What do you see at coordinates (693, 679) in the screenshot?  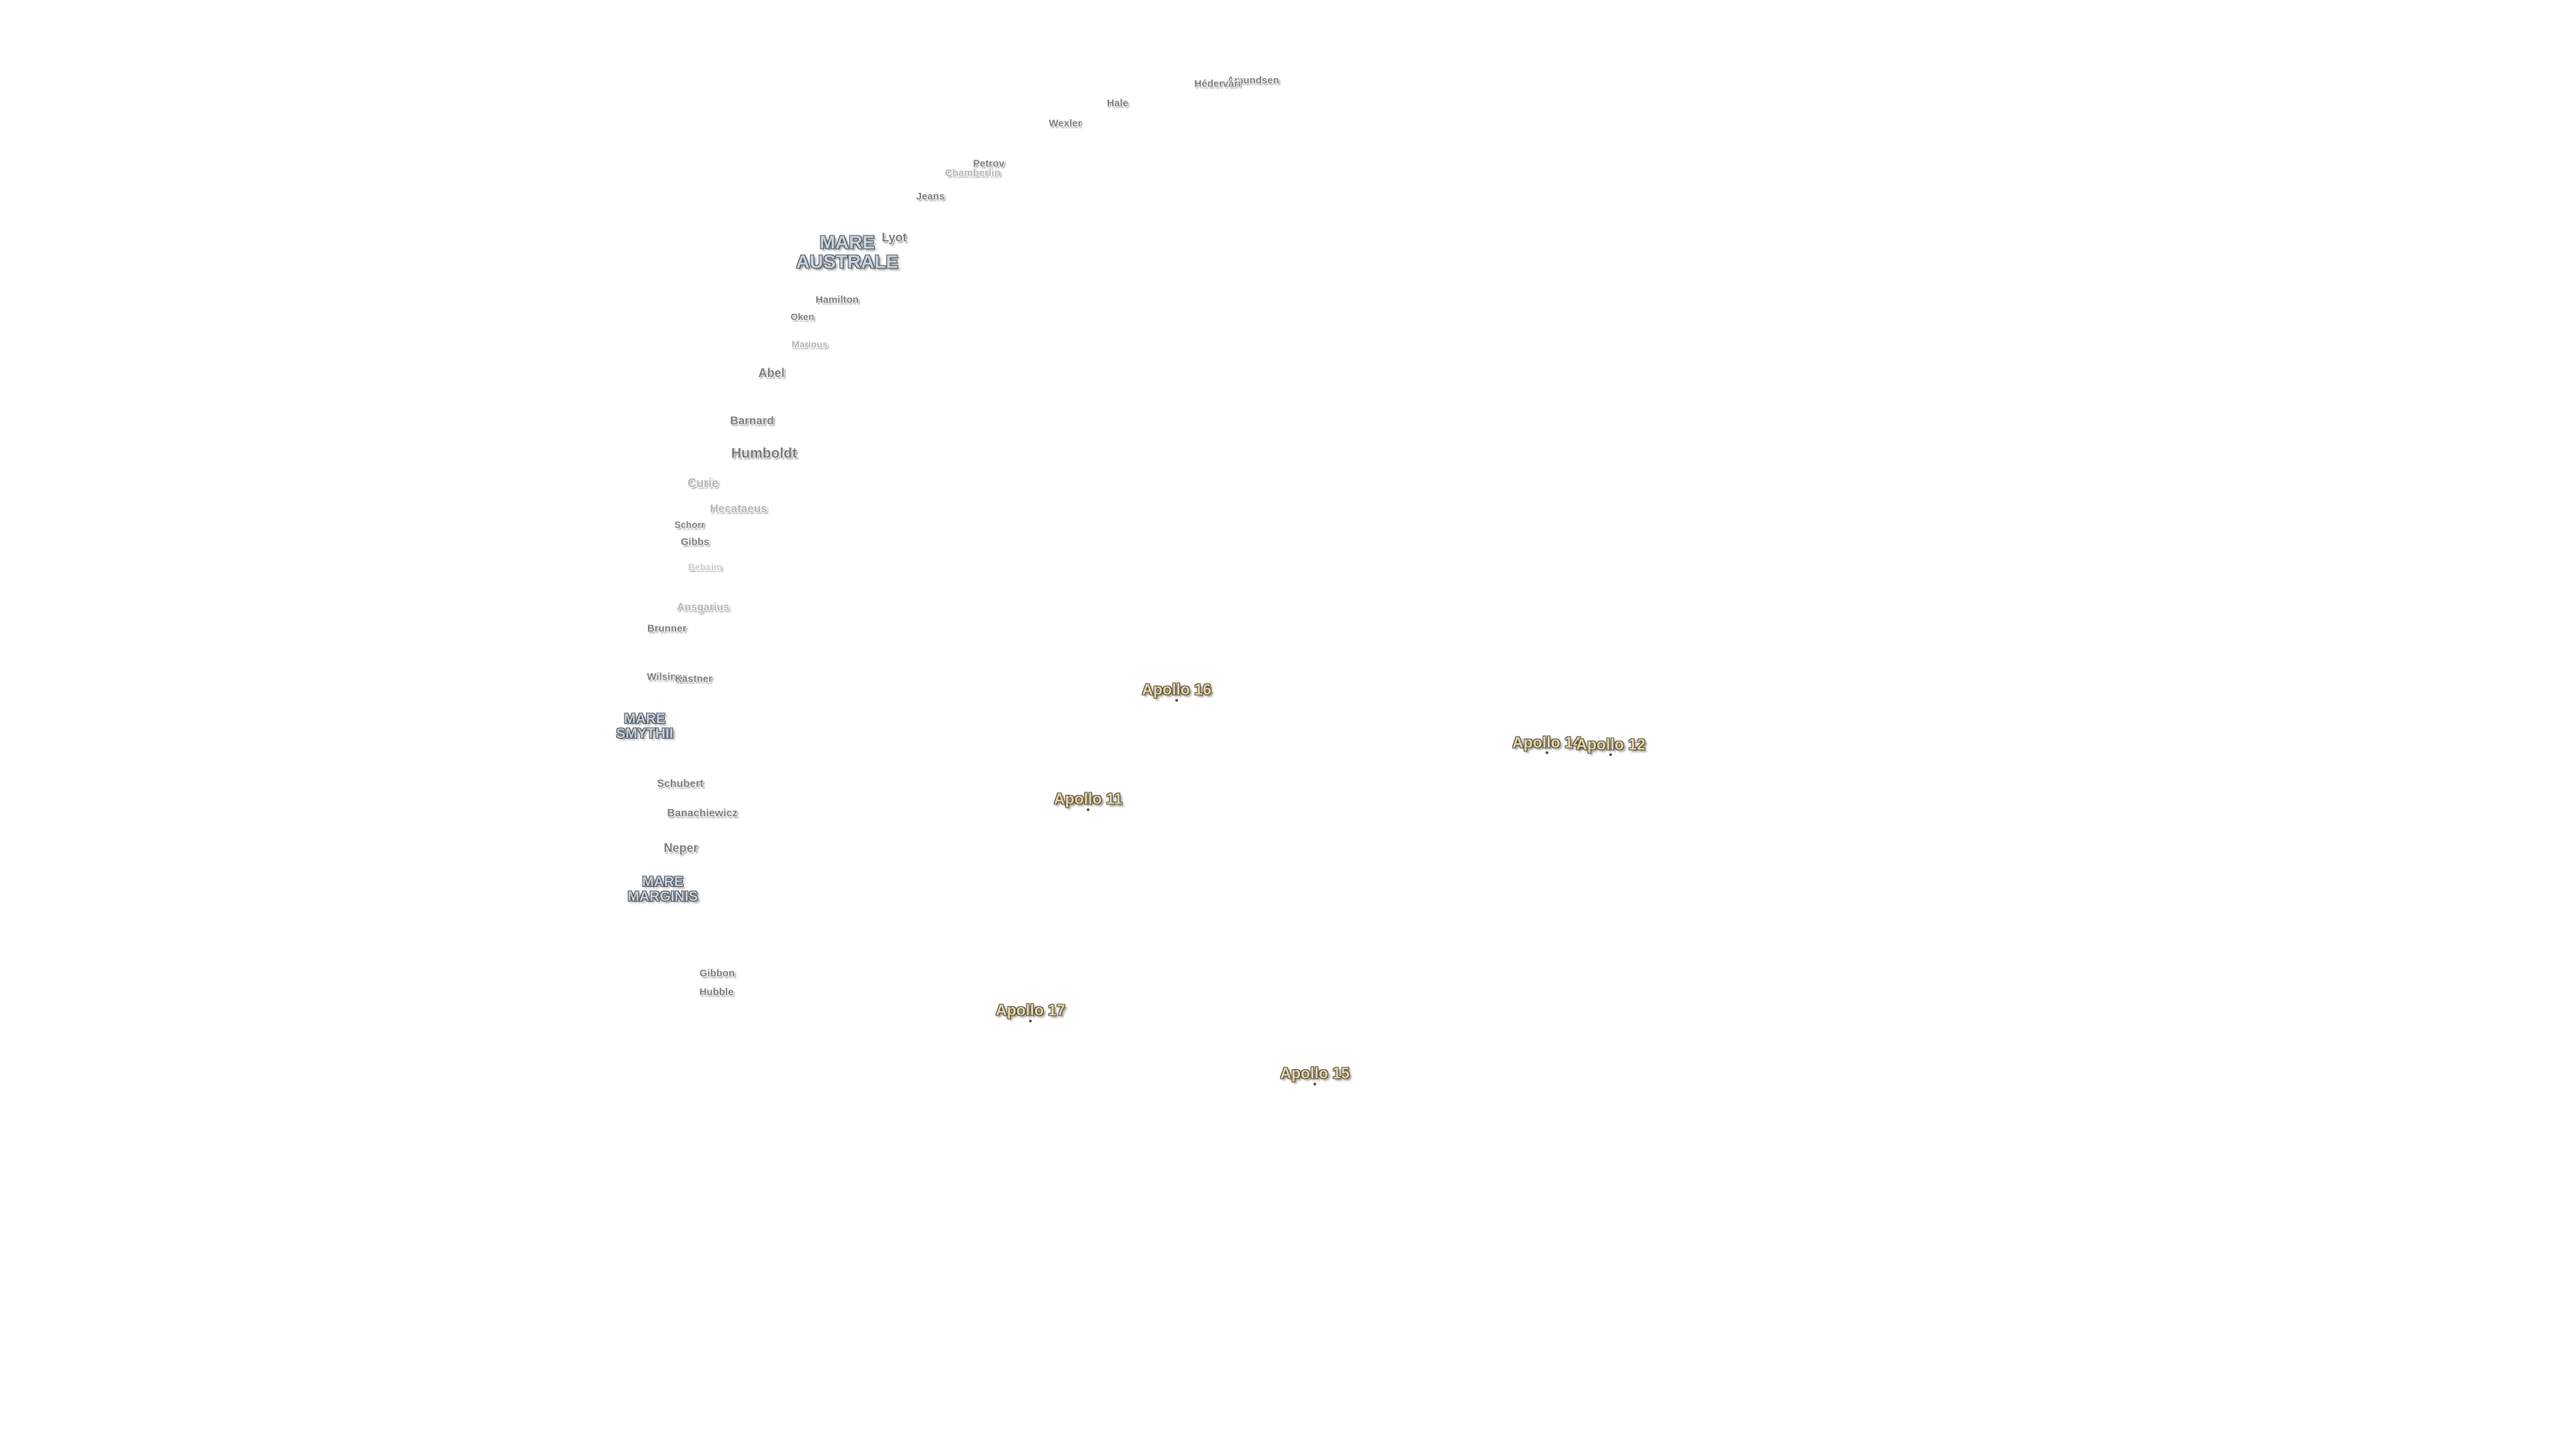 I see `crater-label-kastner: Kästner` at bounding box center [693, 679].